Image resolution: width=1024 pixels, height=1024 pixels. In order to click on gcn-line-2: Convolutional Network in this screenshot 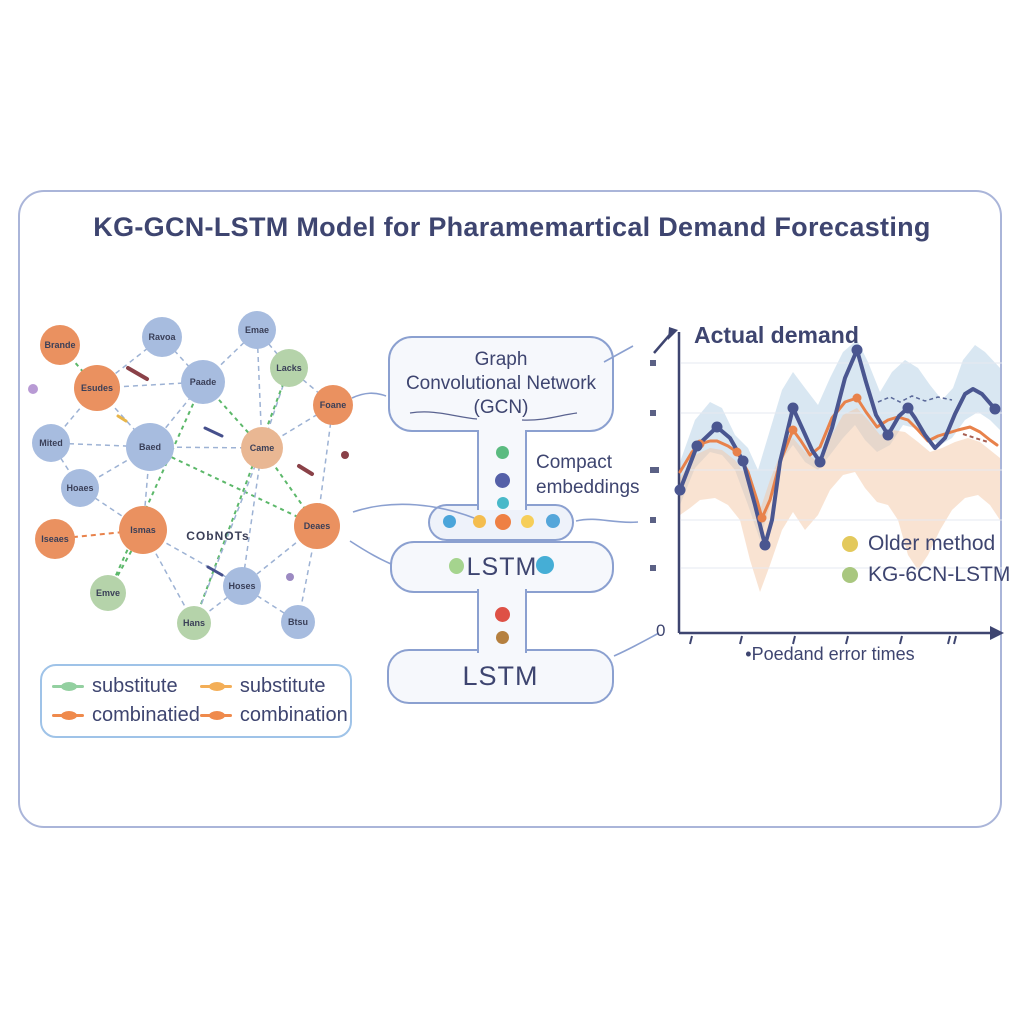, I will do `click(501, 383)`.